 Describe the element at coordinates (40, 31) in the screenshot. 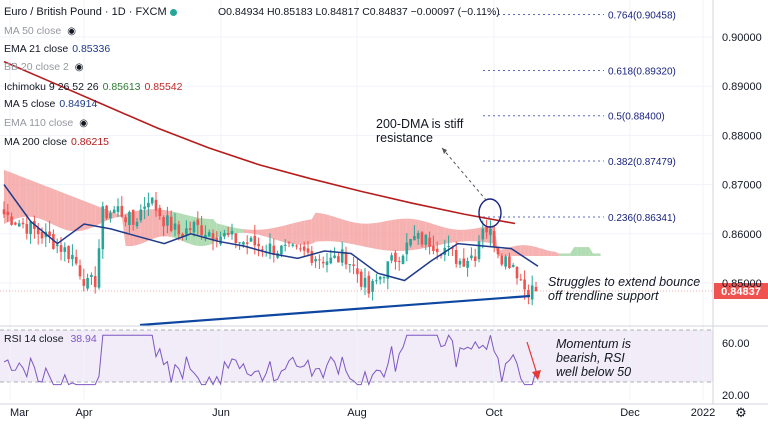

I see `legend-item-ma-50-close: MA 50 close ◉` at that location.